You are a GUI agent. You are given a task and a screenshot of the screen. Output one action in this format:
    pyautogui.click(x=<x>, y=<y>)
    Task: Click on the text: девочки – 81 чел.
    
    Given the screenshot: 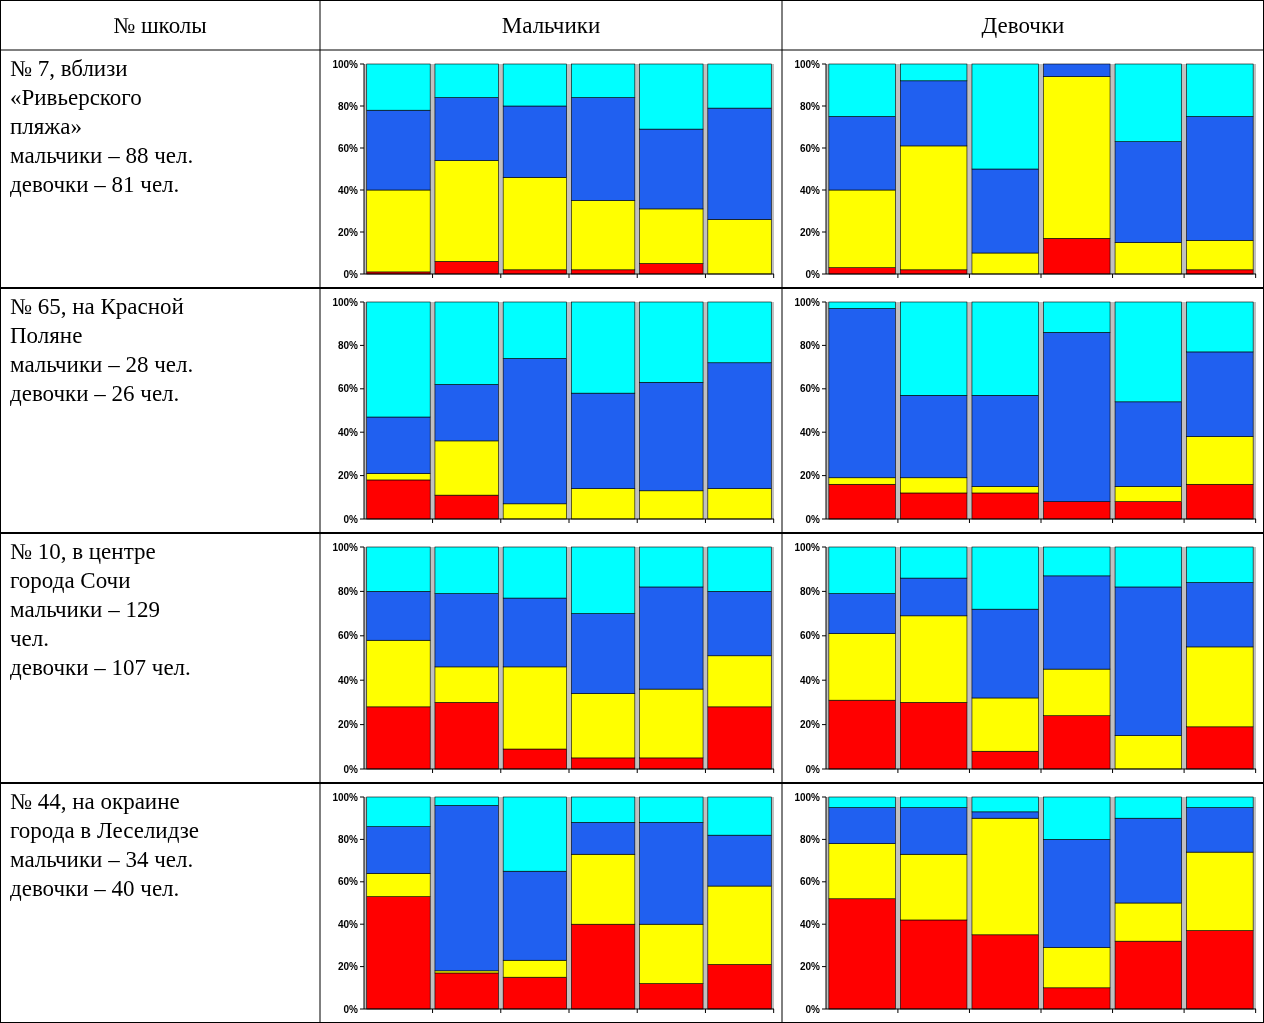 What is the action you would take?
    pyautogui.click(x=95, y=184)
    